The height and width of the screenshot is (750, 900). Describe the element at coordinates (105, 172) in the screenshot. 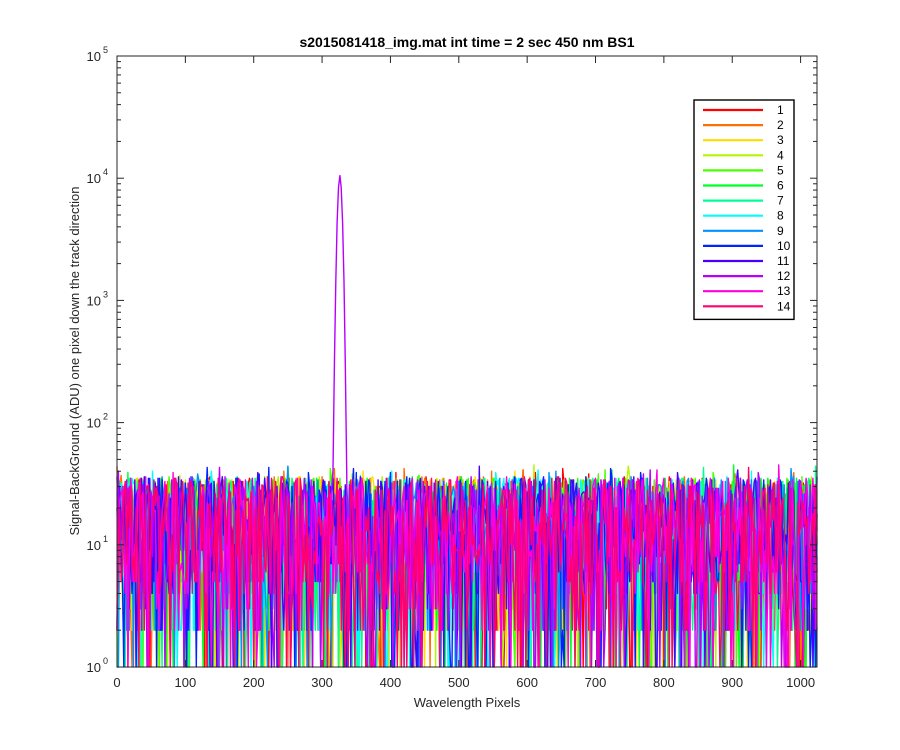

I see `y-tick-exponent: 4` at that location.